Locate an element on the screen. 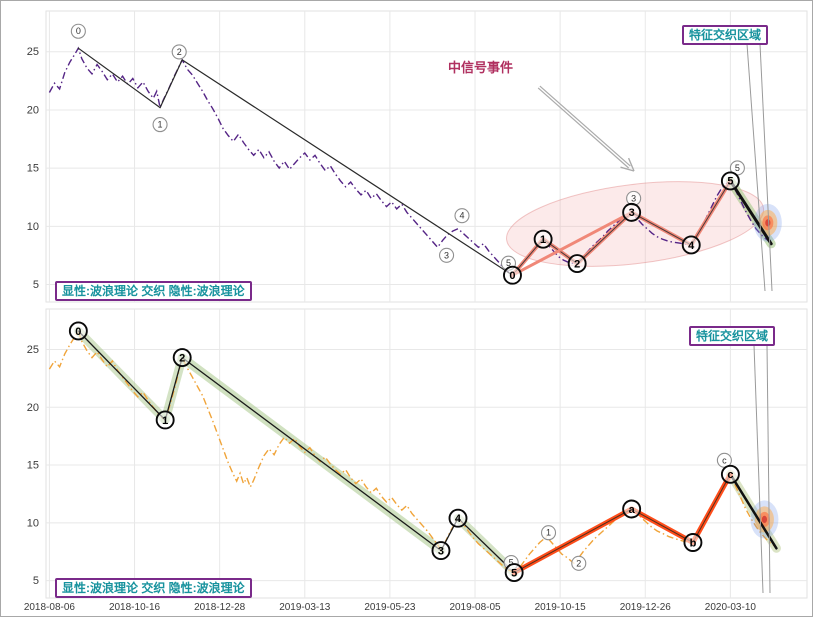 The image size is (813, 617). wave-marker-label: b is located at coordinates (693, 543).